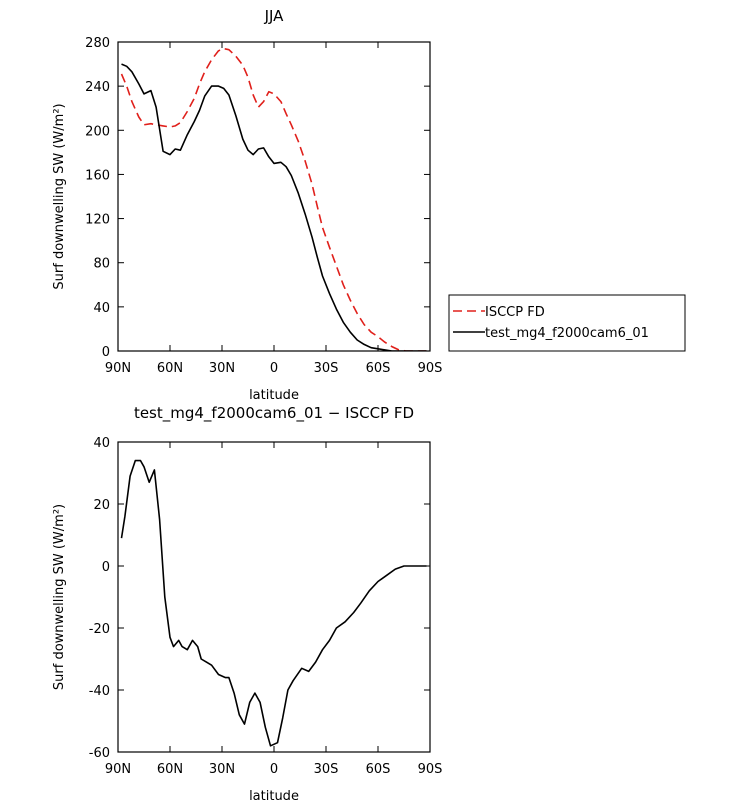 This screenshot has height=808, width=732. Describe the element at coordinates (97, 131) in the screenshot. I see `y-tick-label: 200` at that location.